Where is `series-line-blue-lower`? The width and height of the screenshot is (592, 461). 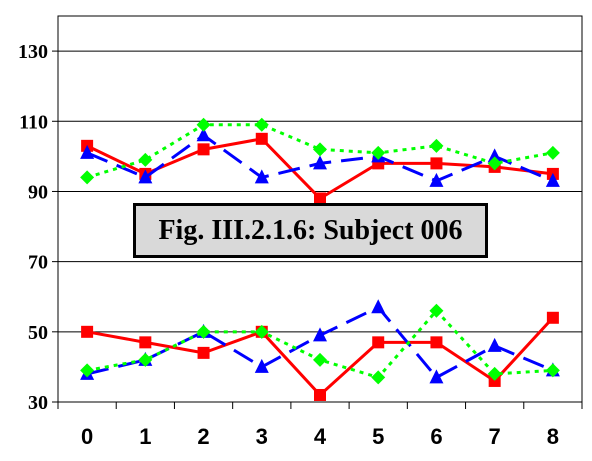
series-line-blue-lower is located at coordinates (320, 342).